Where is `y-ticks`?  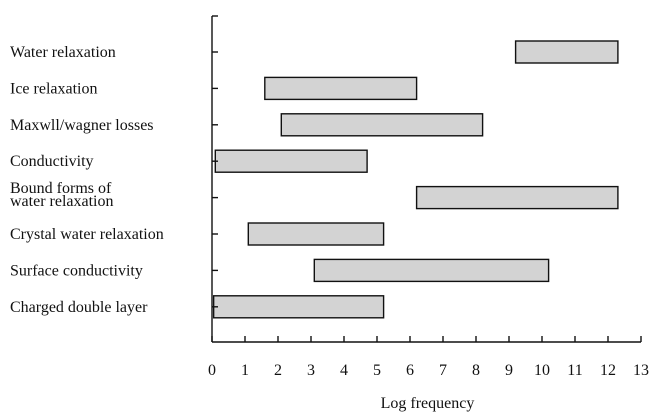 y-ticks is located at coordinates (215, 161).